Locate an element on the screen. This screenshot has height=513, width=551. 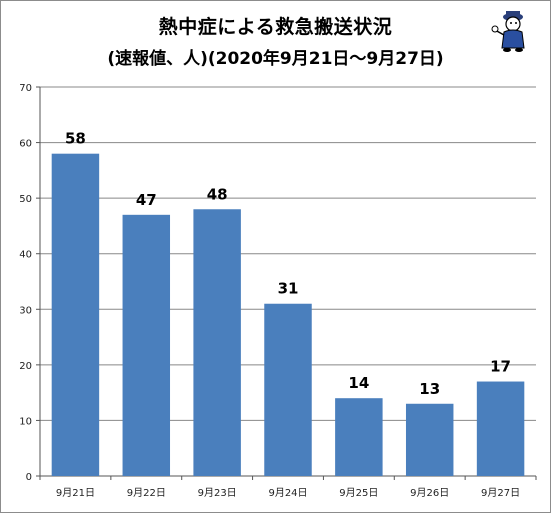
x-tick-label: 9月27日 is located at coordinates (500, 493).